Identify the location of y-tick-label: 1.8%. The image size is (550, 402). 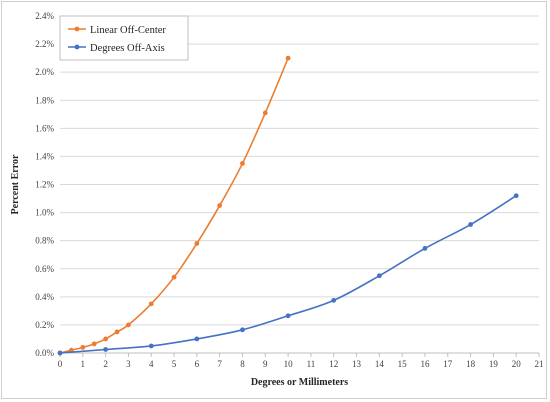
(44, 100).